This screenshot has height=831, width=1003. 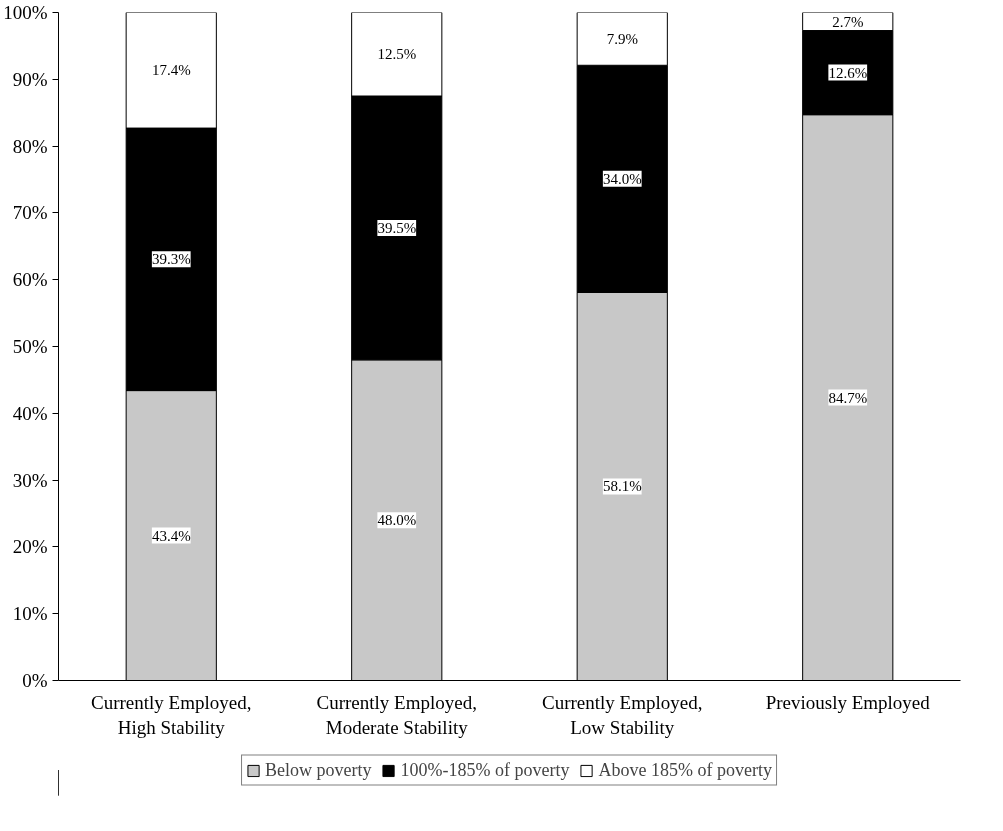 I want to click on y-tick-label: 80%, so click(x=30, y=146).